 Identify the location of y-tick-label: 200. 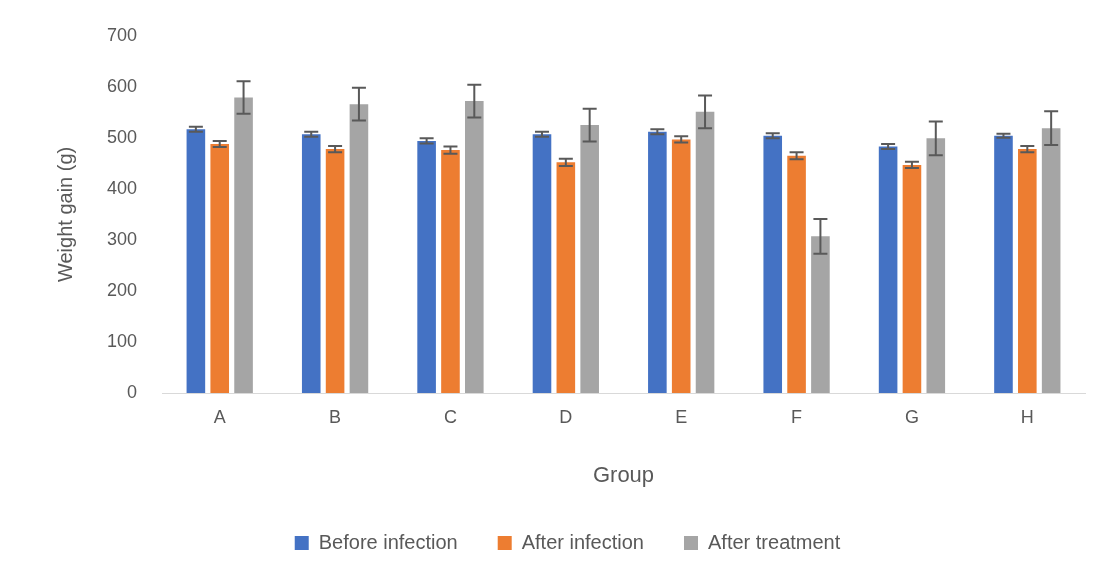
(122, 289).